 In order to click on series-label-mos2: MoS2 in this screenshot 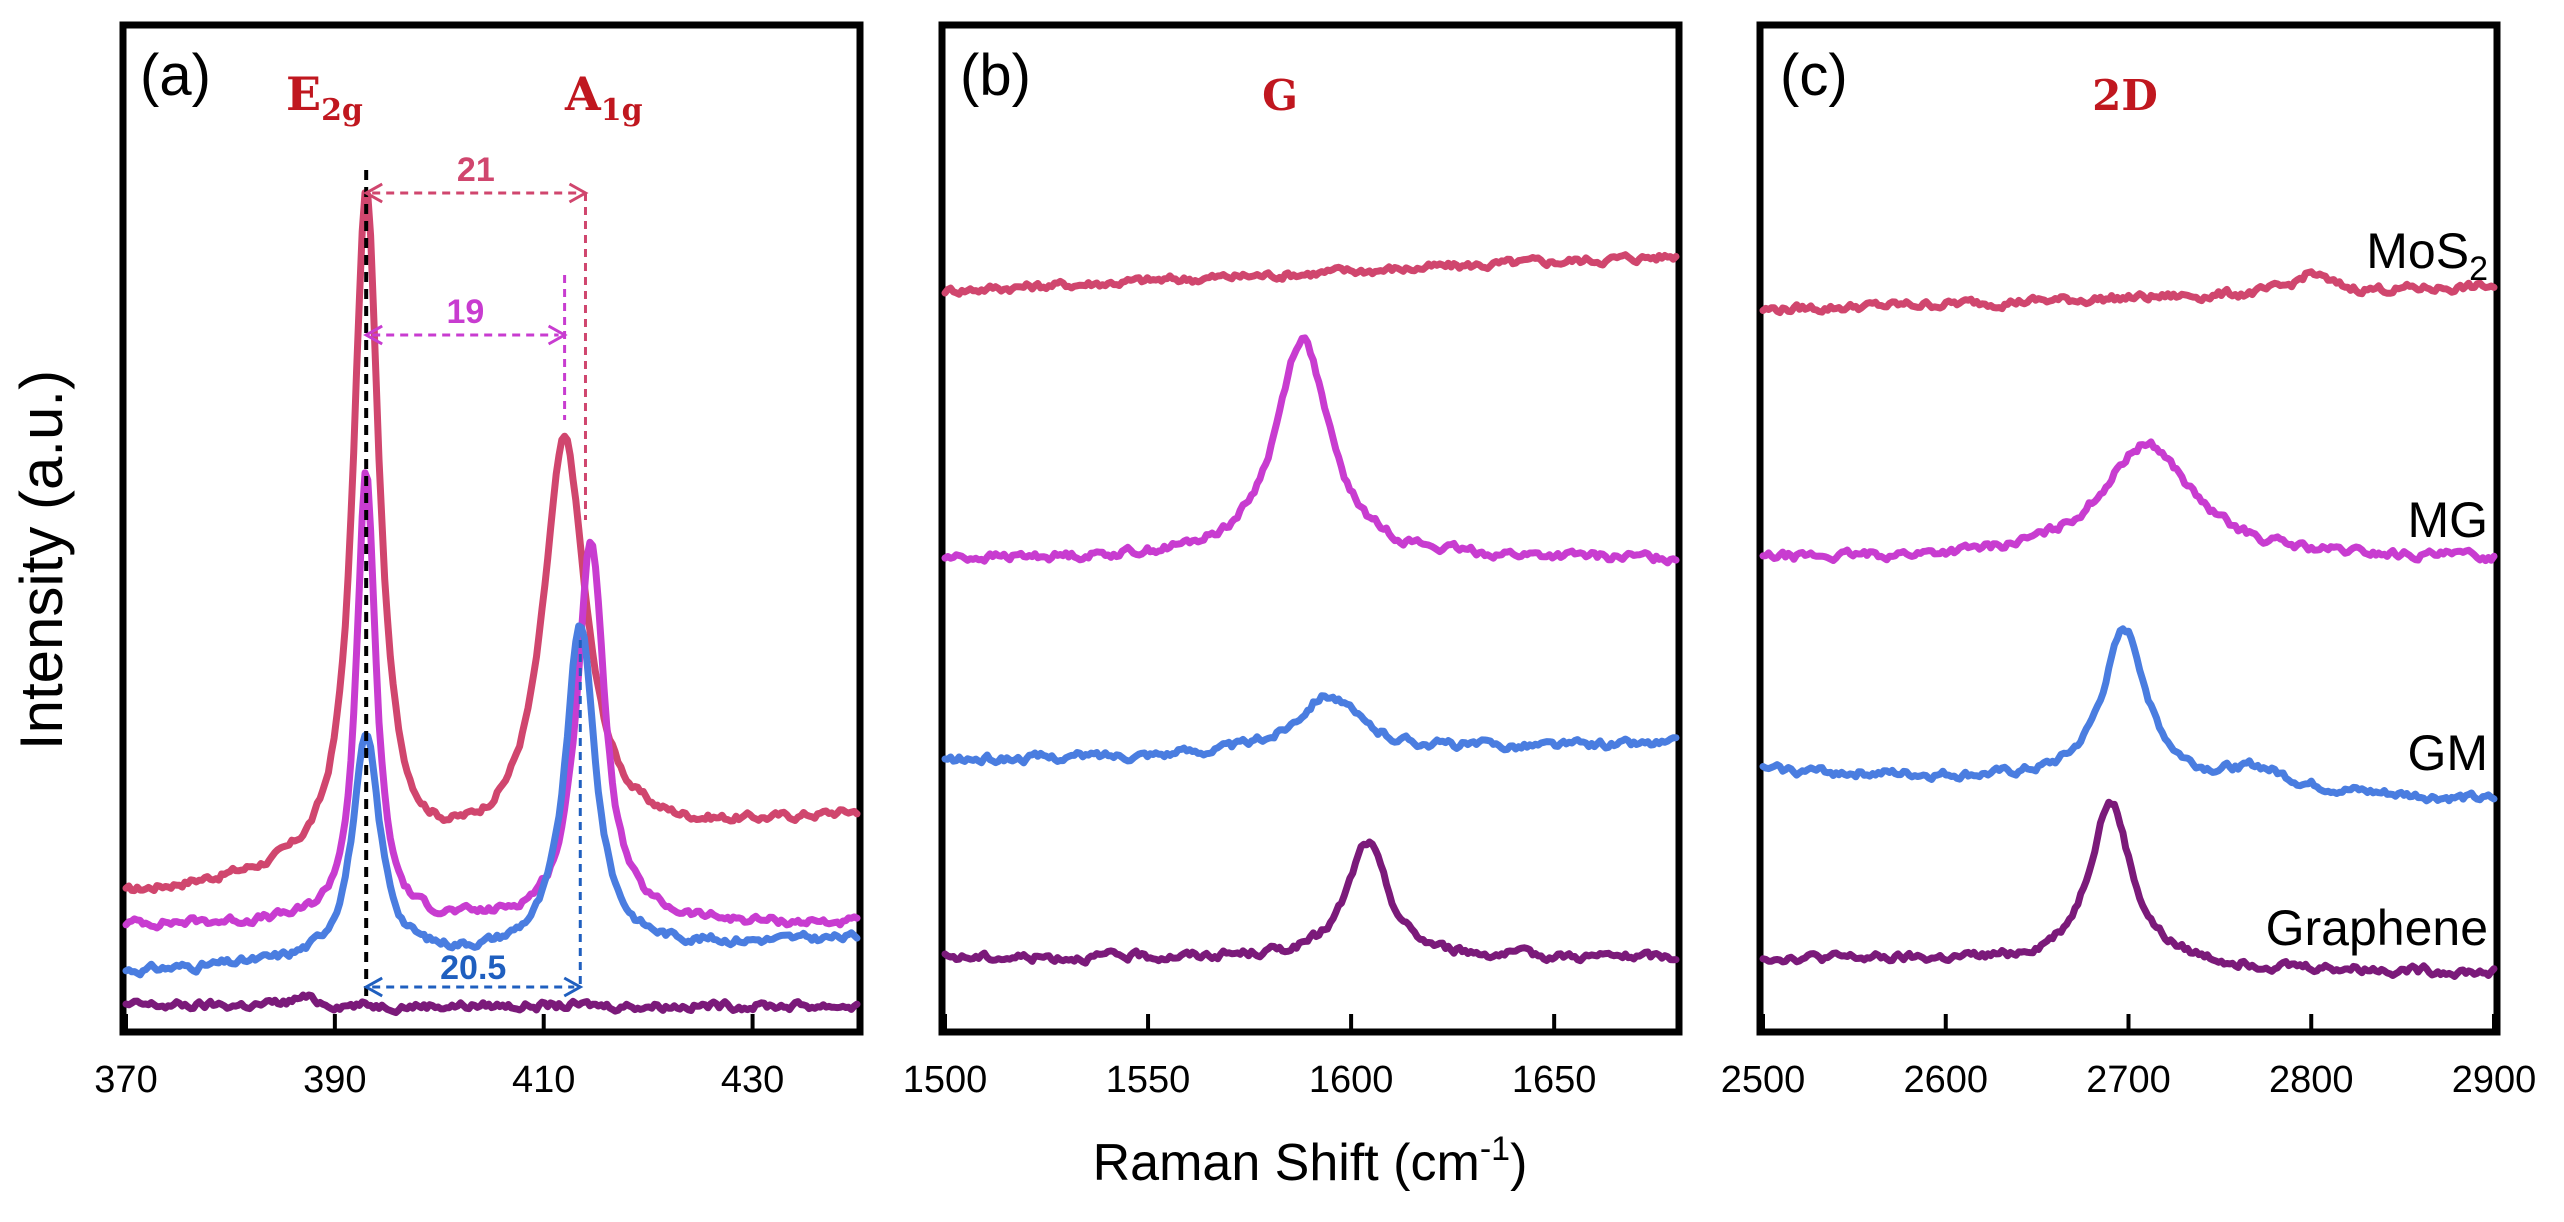, I will do `click(2427, 255)`.